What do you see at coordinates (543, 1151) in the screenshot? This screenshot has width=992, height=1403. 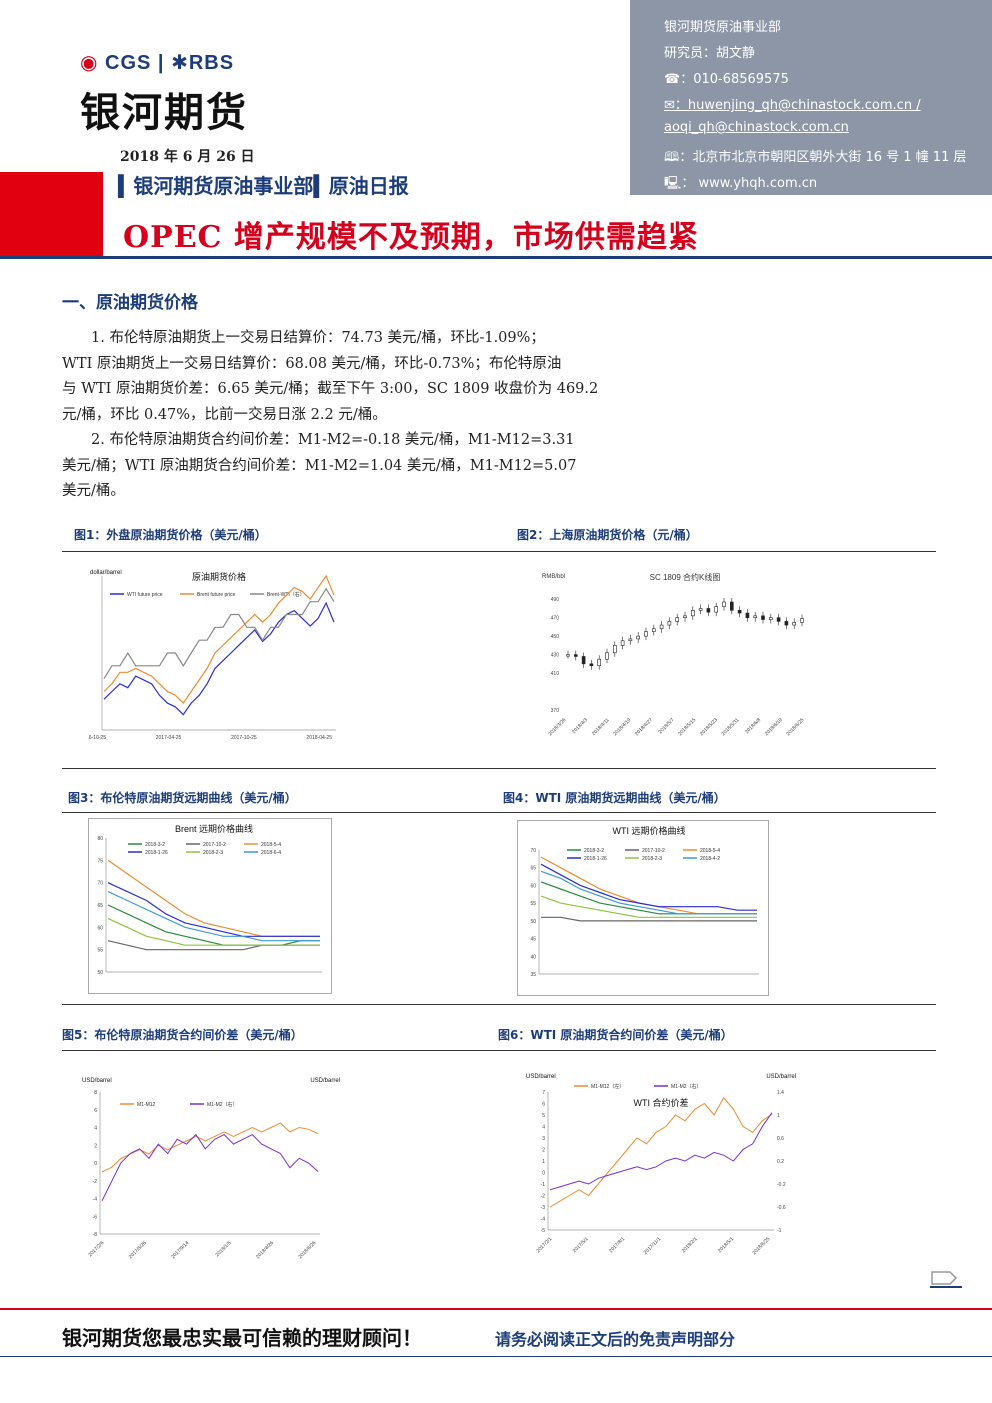 I see `y-tick-label: 2` at bounding box center [543, 1151].